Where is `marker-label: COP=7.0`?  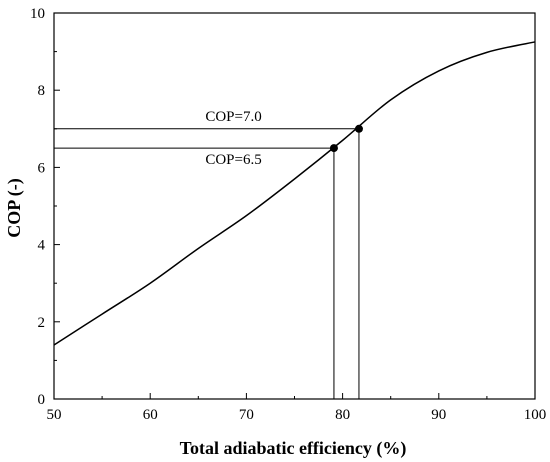 marker-label: COP=7.0 is located at coordinates (233, 117).